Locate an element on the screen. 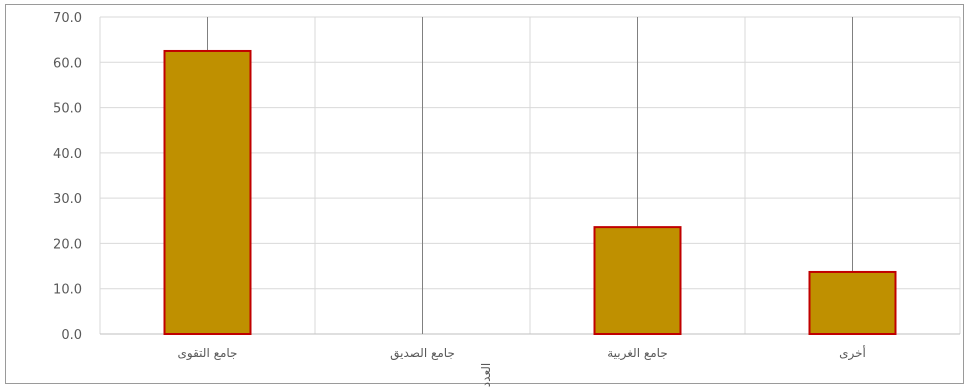 The width and height of the screenshot is (971, 389). x-tick-label: أخرى is located at coordinates (852, 353).